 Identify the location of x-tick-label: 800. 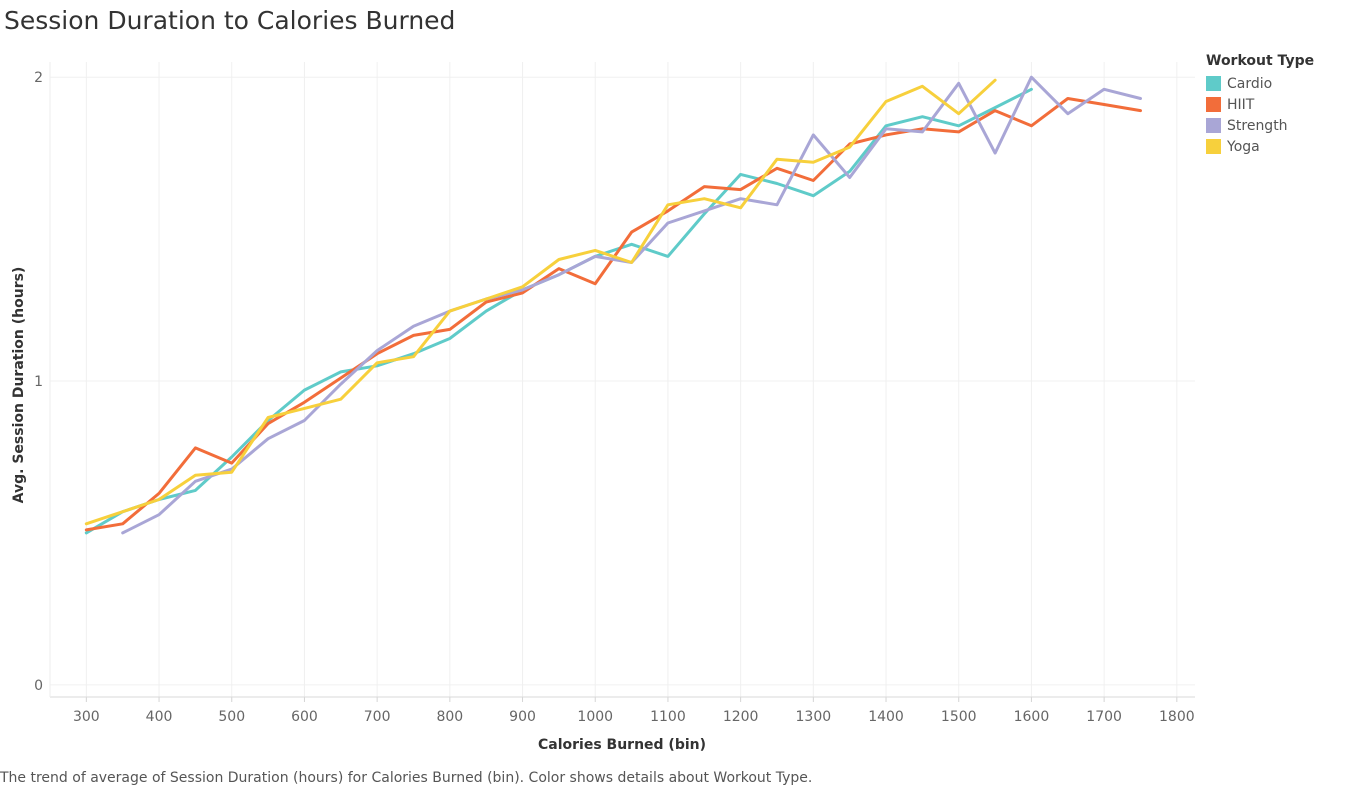
(449, 717).